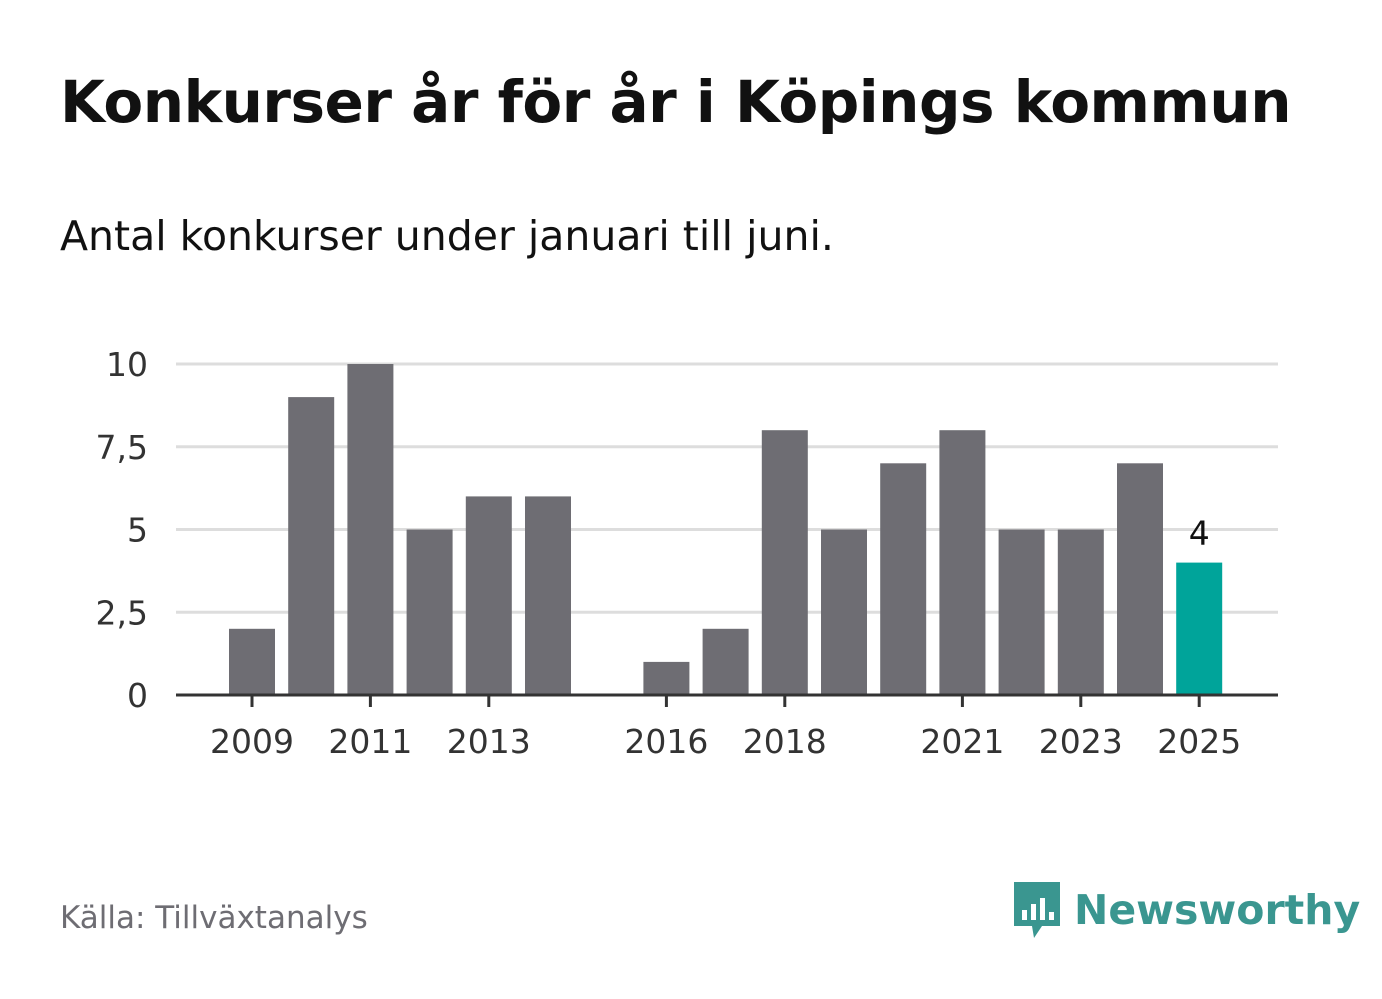  Describe the element at coordinates (1021, 612) in the screenshot. I see `bar-2022` at that location.